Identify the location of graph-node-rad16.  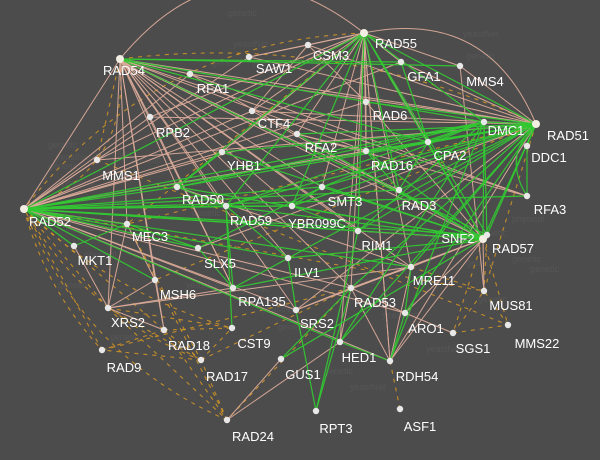
(366, 151).